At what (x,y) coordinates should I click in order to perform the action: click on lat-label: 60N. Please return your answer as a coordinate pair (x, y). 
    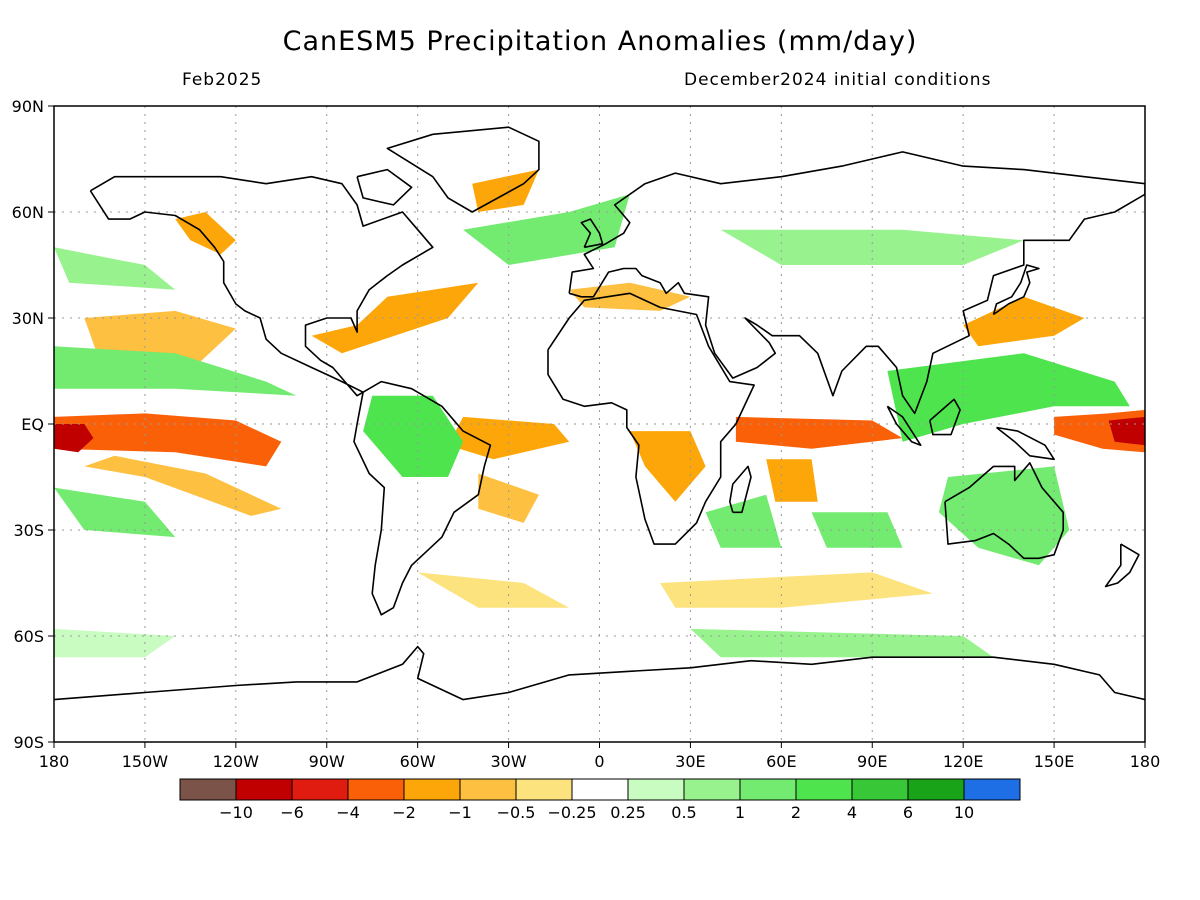
    Looking at the image, I should click on (28, 212).